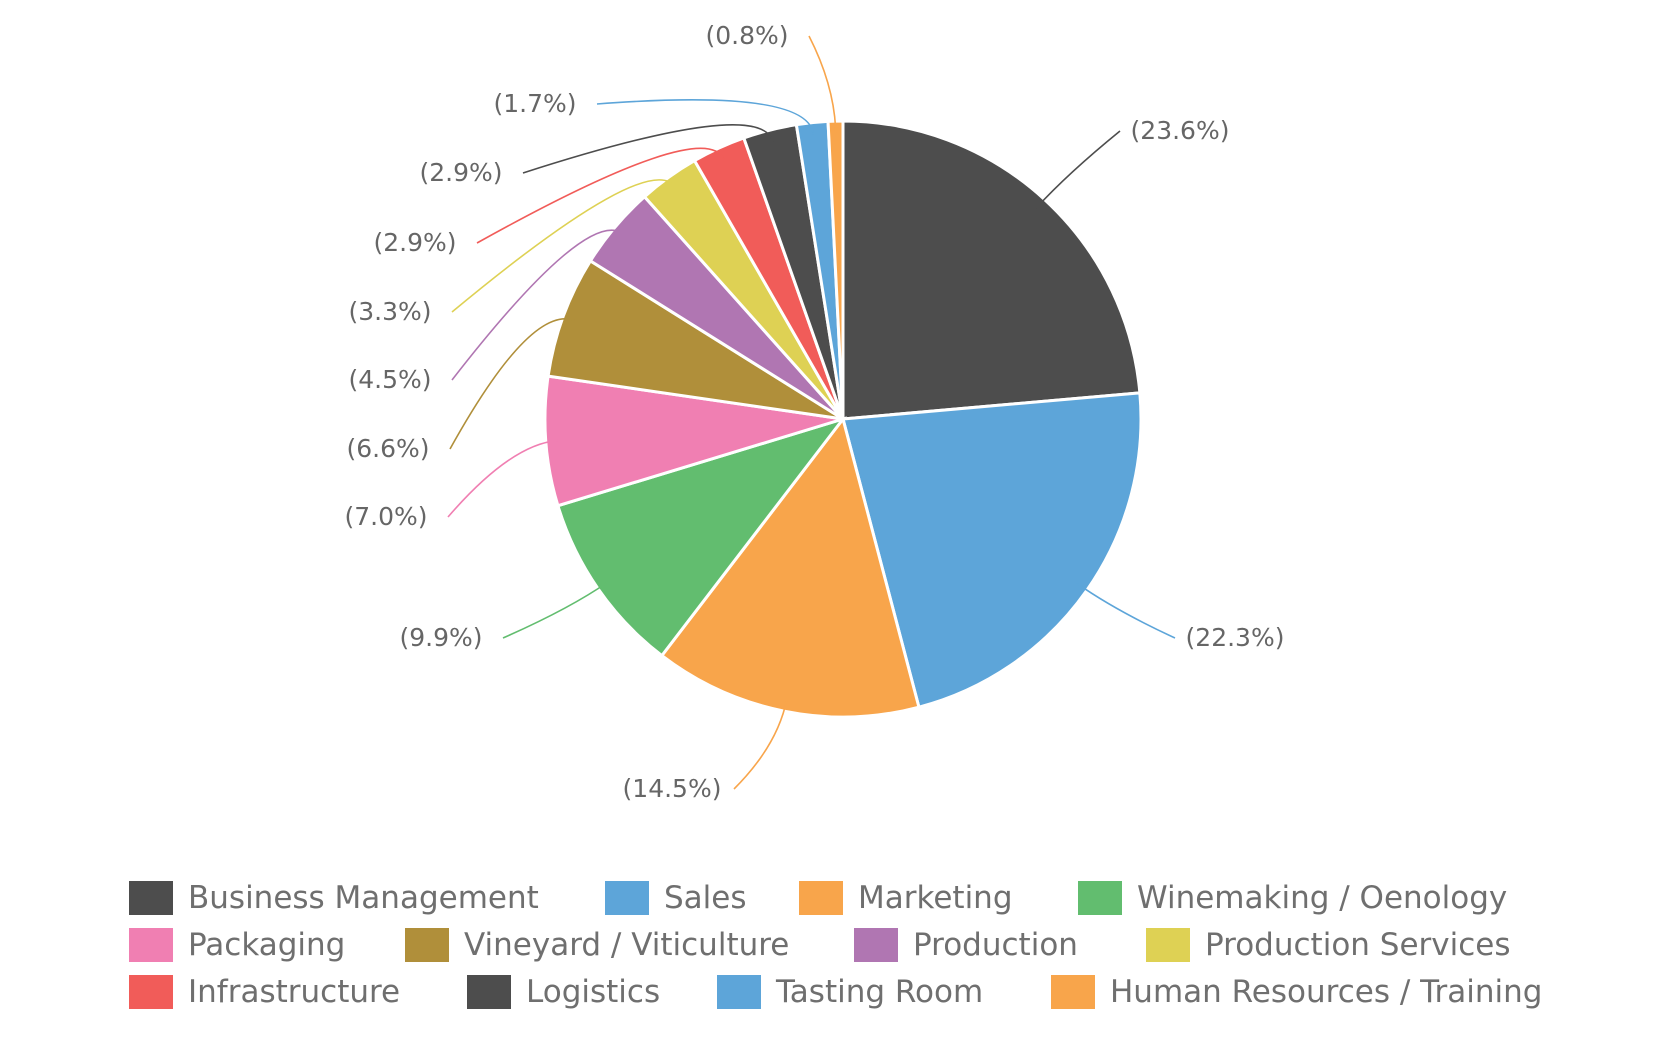 This screenshot has width=1660, height=1040. What do you see at coordinates (991, 270) in the screenshot?
I see `pie-slice-business-management` at bounding box center [991, 270].